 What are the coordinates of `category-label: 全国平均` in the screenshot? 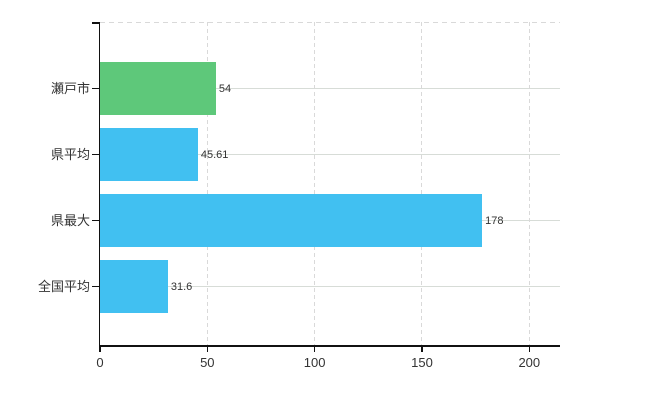 It's located at (63, 286).